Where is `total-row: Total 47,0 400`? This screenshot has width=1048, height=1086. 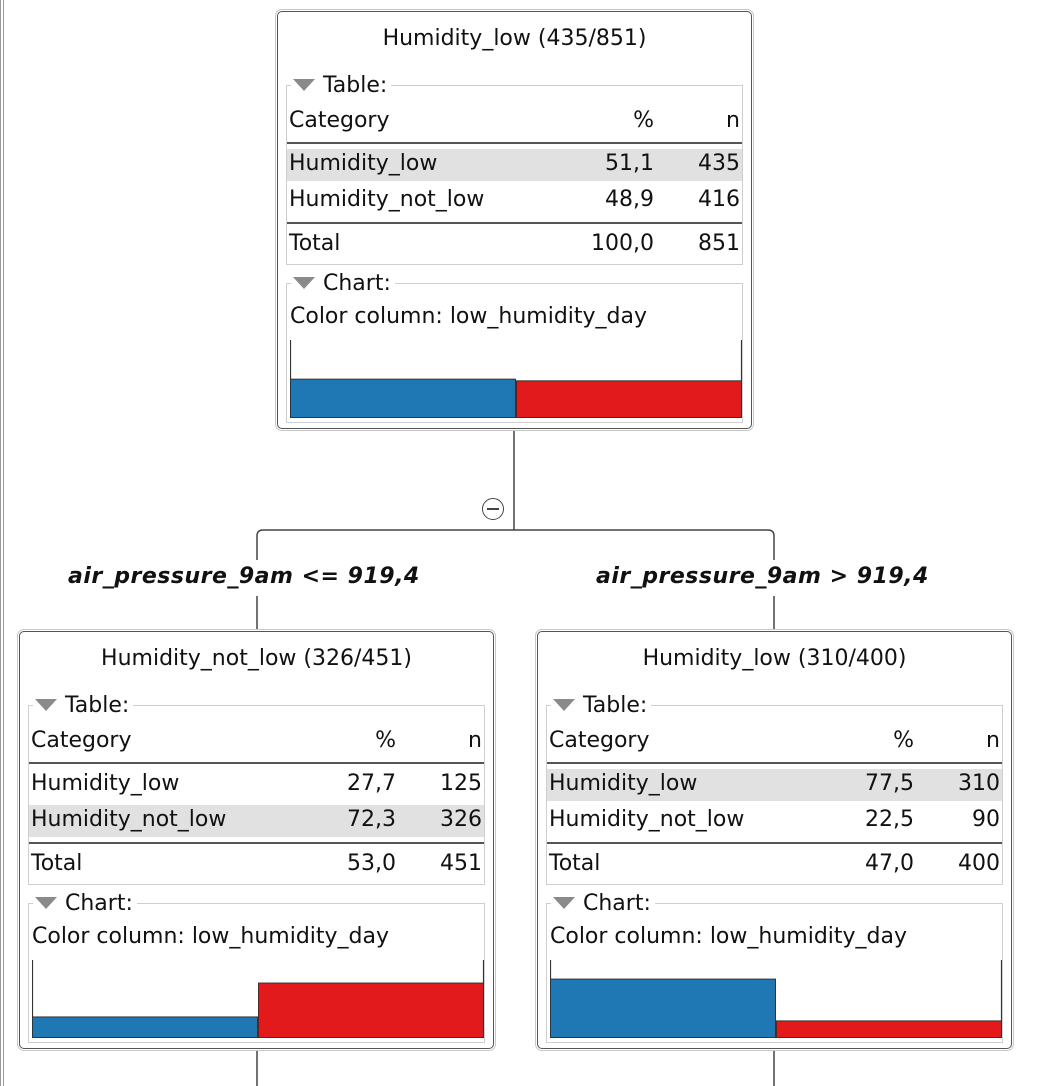 total-row: Total 47,0 400 is located at coordinates (774, 865).